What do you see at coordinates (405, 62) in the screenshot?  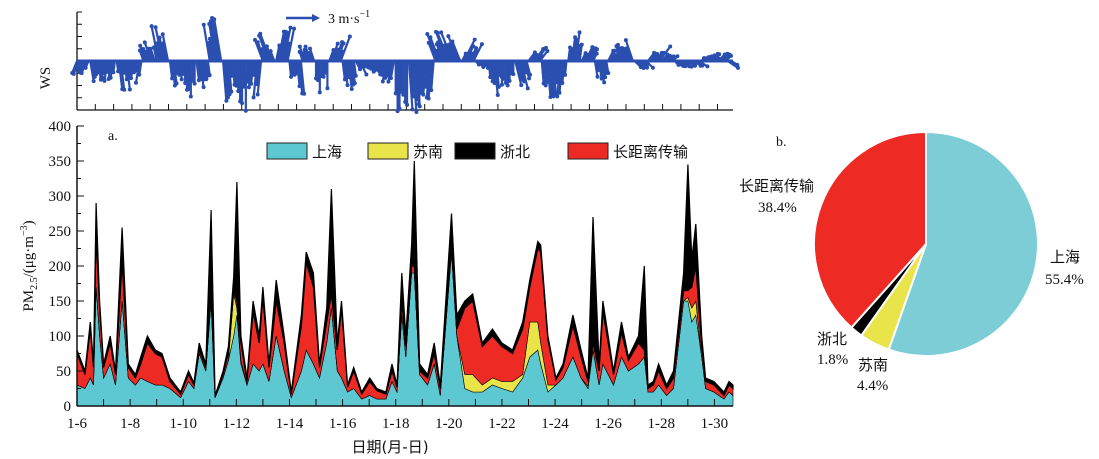 I see `wind-panel` at bounding box center [405, 62].